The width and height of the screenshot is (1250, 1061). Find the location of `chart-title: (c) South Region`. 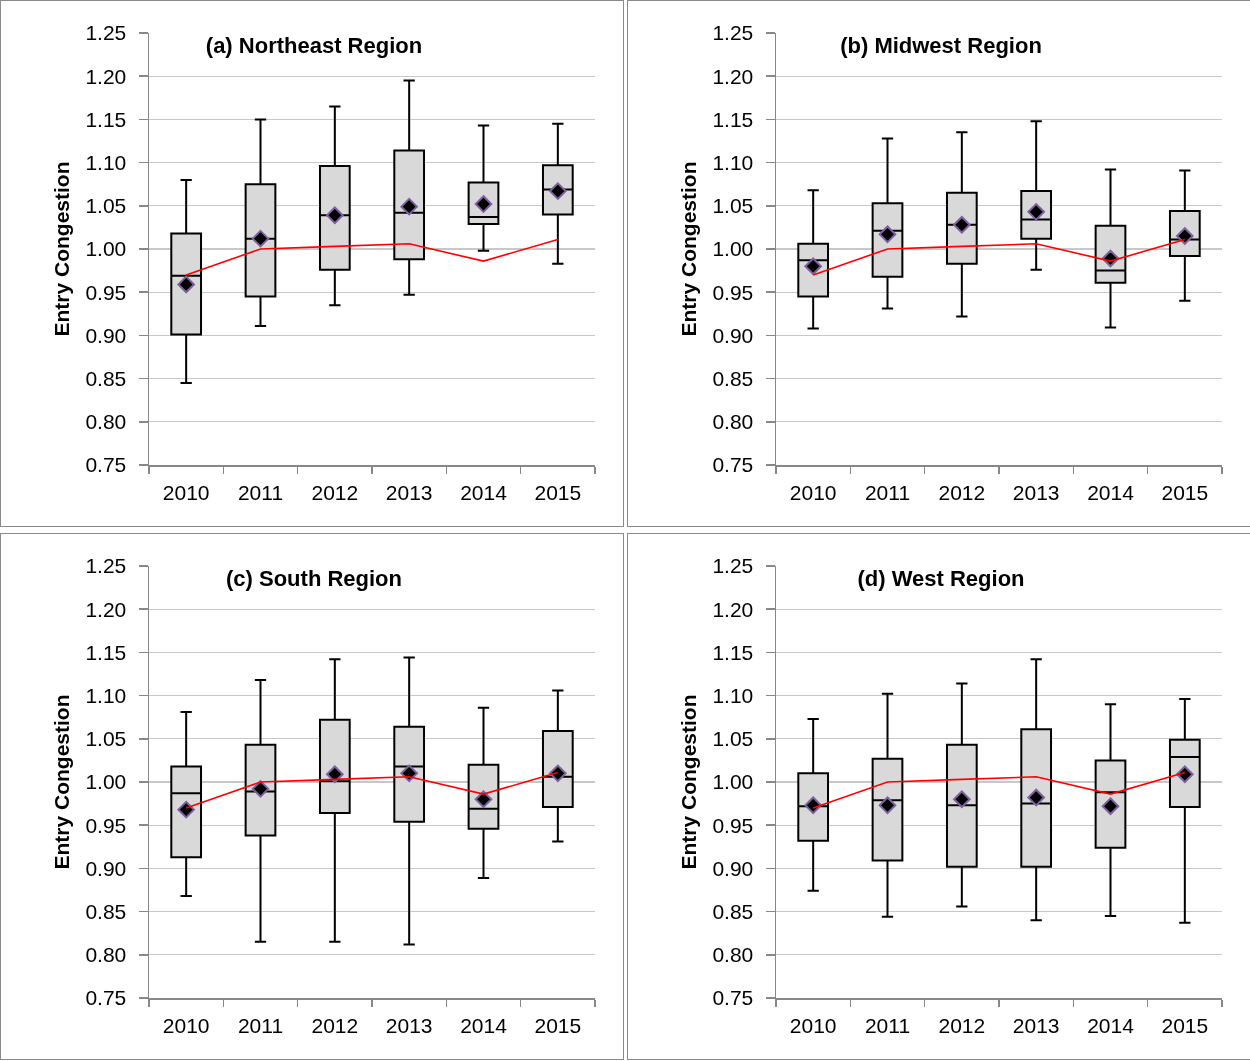

chart-title: (c) South Region is located at coordinates (314, 578).